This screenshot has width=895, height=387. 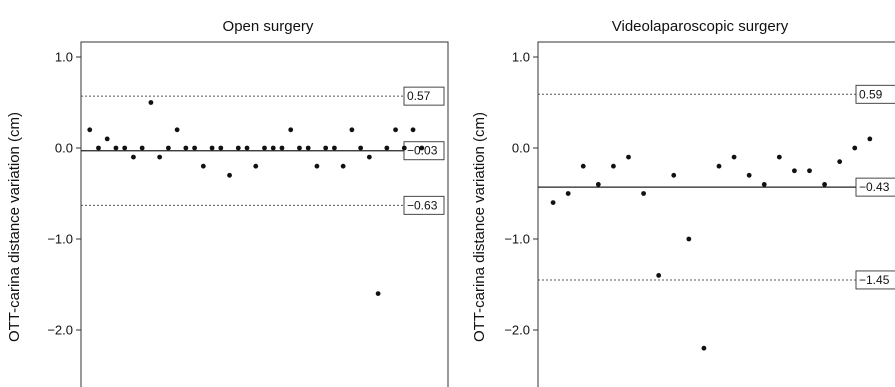 What do you see at coordinates (700, 26) in the screenshot?
I see `panel-title: Videolaparoscopic surgery` at bounding box center [700, 26].